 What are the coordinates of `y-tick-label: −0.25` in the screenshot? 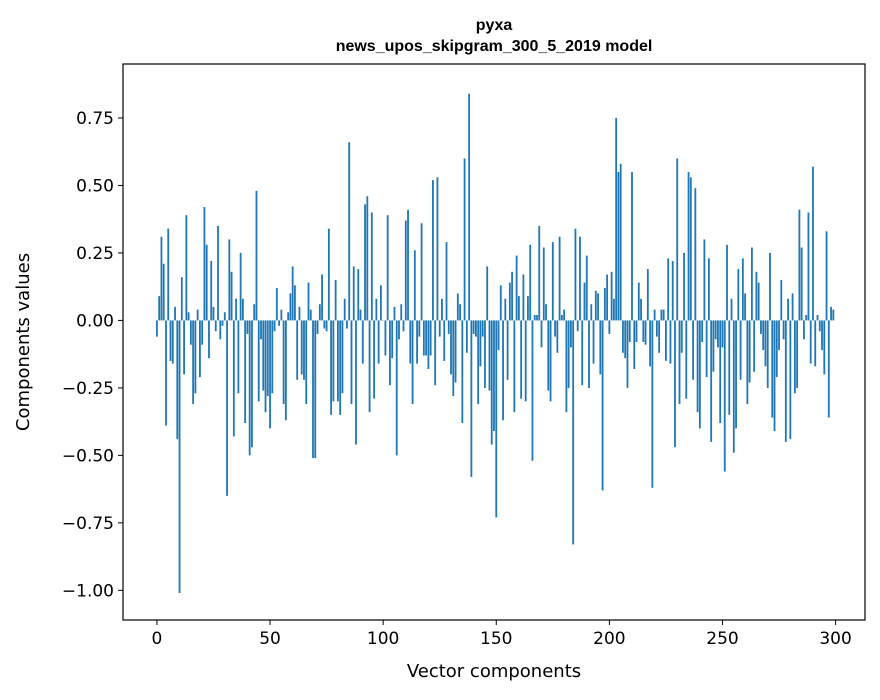 It's located at (88, 389).